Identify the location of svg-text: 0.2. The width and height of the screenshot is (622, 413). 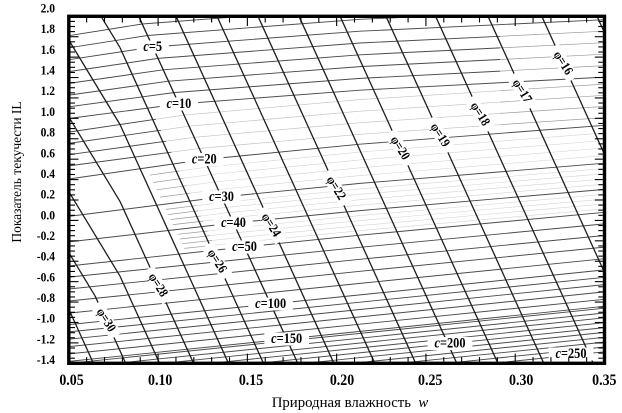
(48, 194).